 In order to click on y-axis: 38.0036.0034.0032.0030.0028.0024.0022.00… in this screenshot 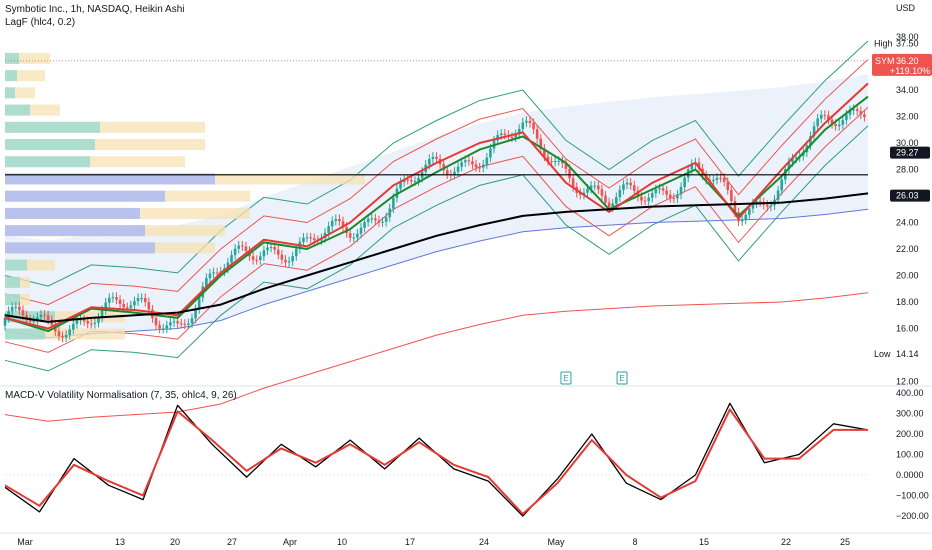, I will do `click(902, 262)`.